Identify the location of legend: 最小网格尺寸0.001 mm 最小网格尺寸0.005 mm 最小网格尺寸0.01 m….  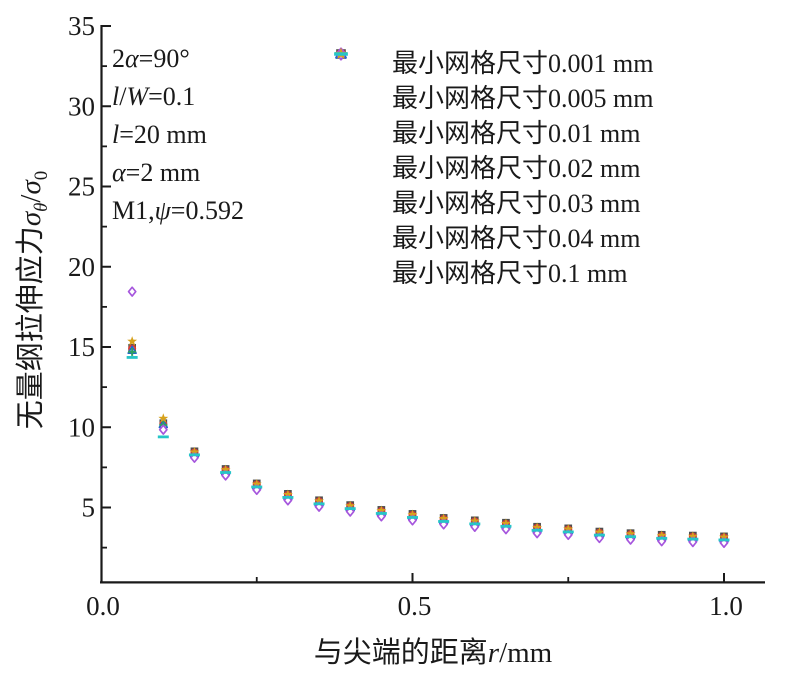
(491, 166).